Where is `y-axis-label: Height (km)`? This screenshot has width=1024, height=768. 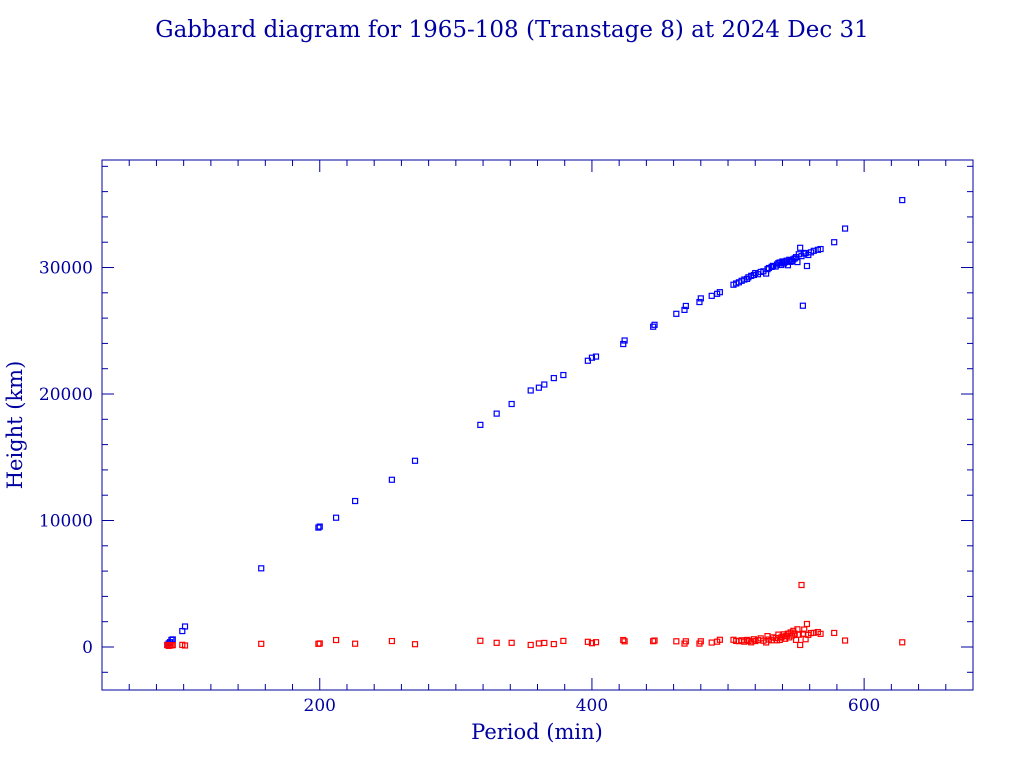
y-axis-label: Height (km) is located at coordinates (15, 425).